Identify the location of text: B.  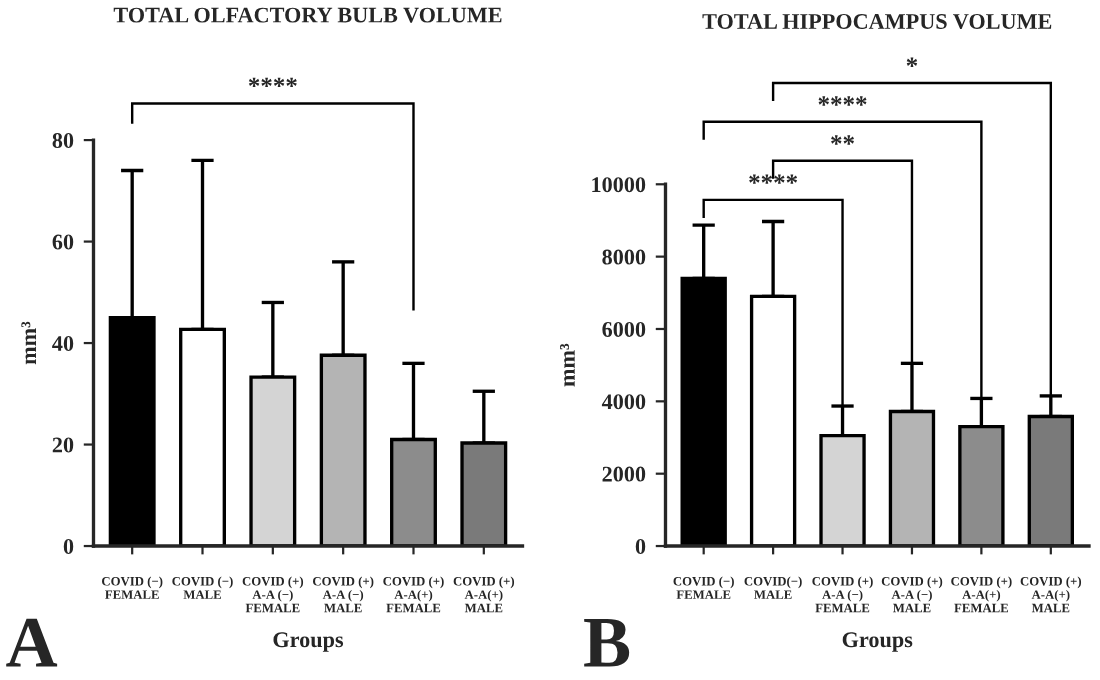
(607, 643).